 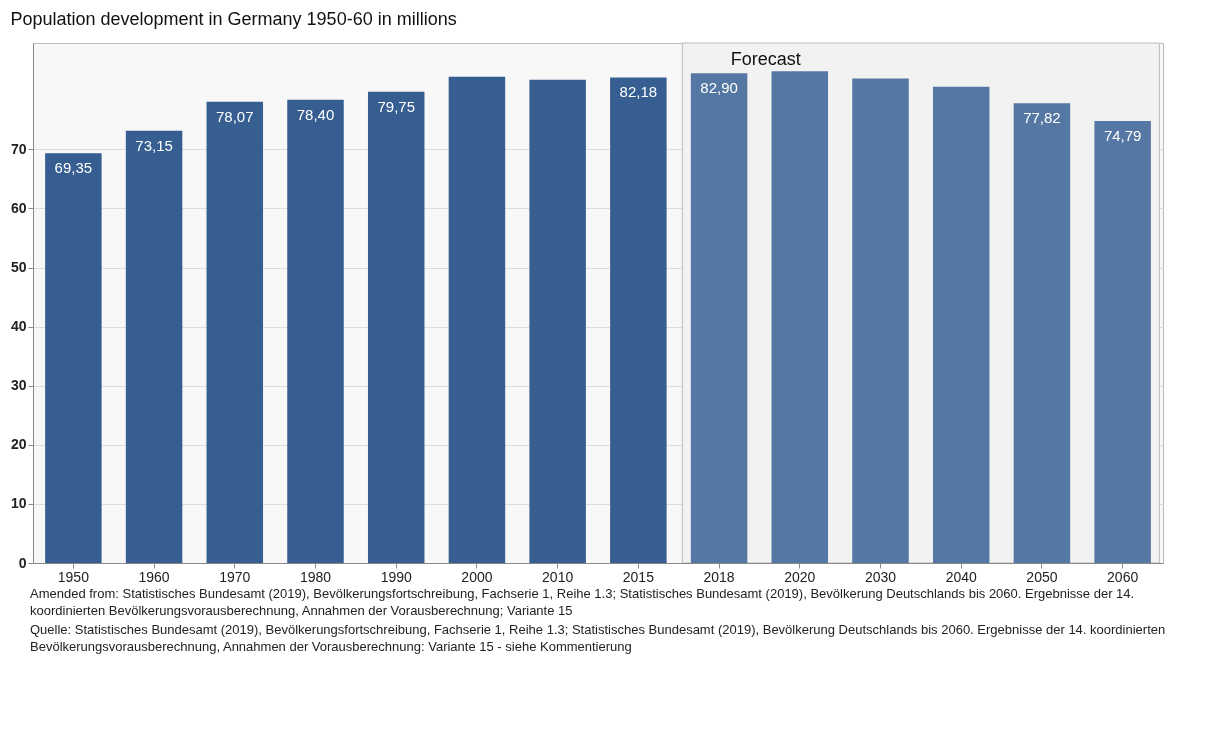 What do you see at coordinates (154, 576) in the screenshot?
I see `x-tick-label: 1960` at bounding box center [154, 576].